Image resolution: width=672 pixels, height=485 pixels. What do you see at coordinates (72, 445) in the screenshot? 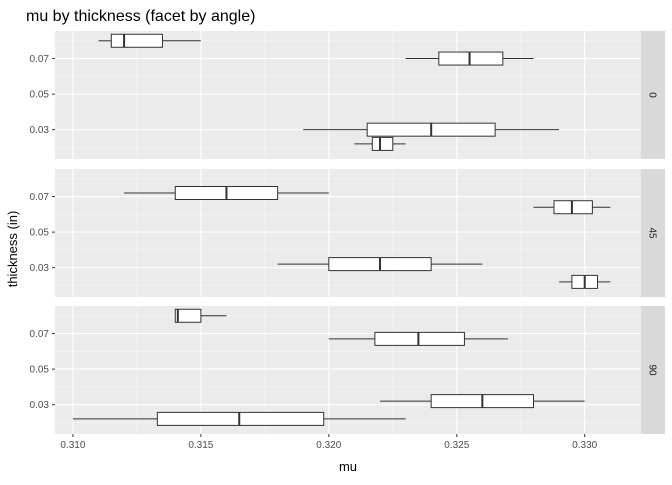
I see `x-tick-label: 0.310` at bounding box center [72, 445].